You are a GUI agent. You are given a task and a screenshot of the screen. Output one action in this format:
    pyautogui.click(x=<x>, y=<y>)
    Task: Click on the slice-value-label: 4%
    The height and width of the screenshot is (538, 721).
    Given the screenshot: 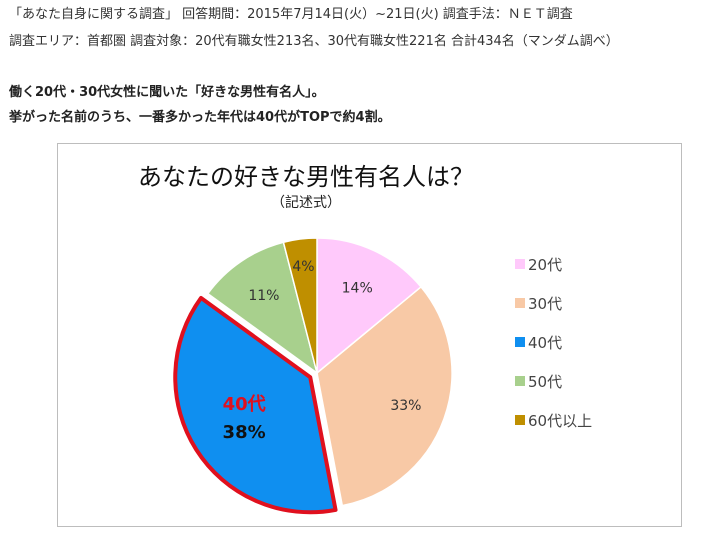 What is the action you would take?
    pyautogui.click(x=303, y=267)
    